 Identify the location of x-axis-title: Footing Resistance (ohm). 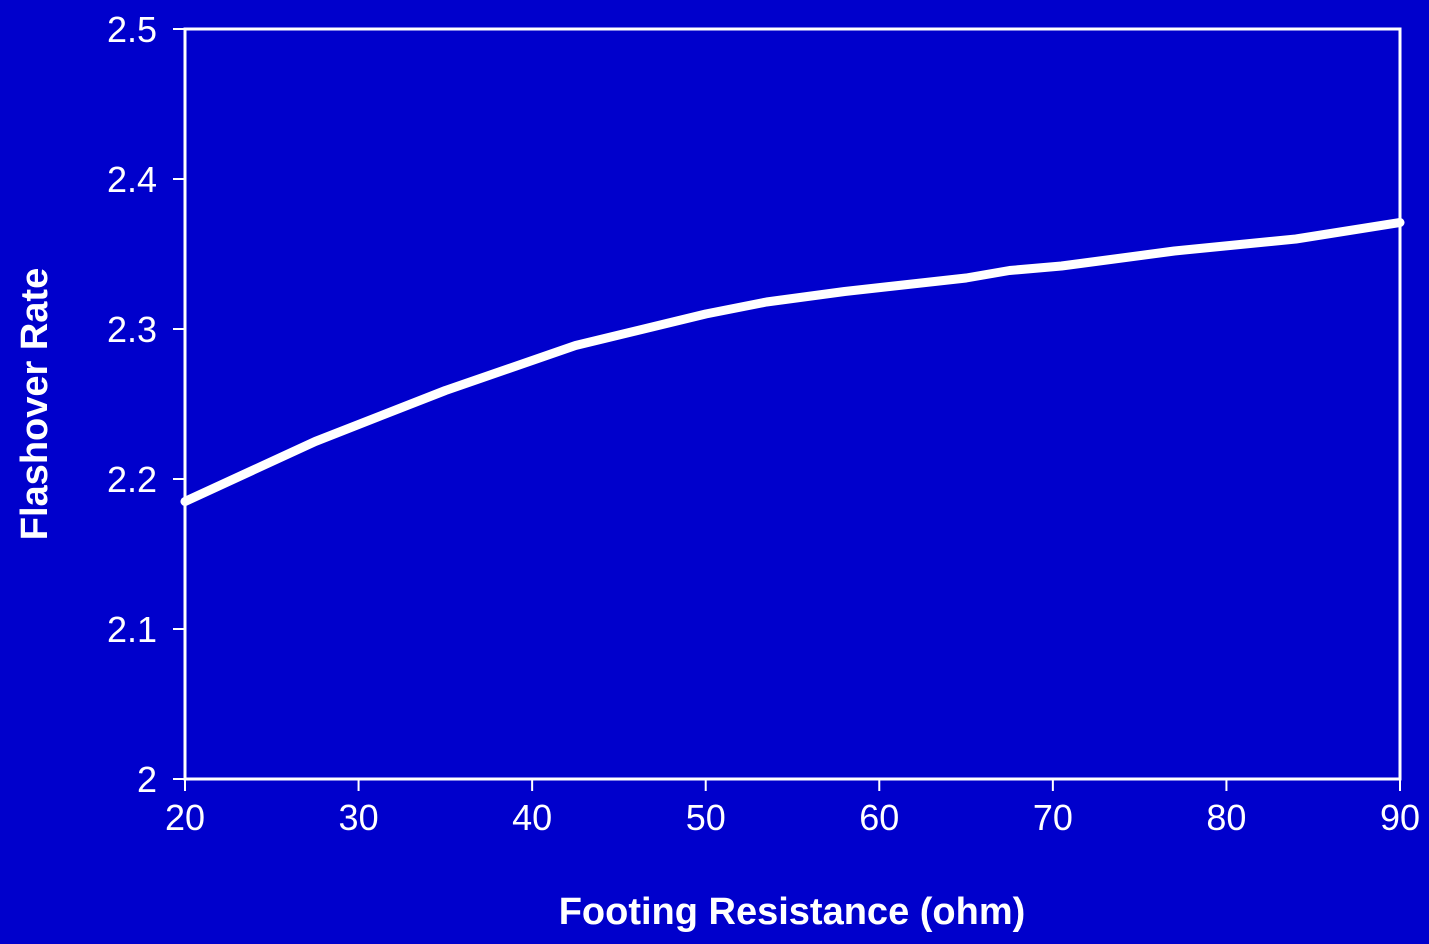
(792, 912).